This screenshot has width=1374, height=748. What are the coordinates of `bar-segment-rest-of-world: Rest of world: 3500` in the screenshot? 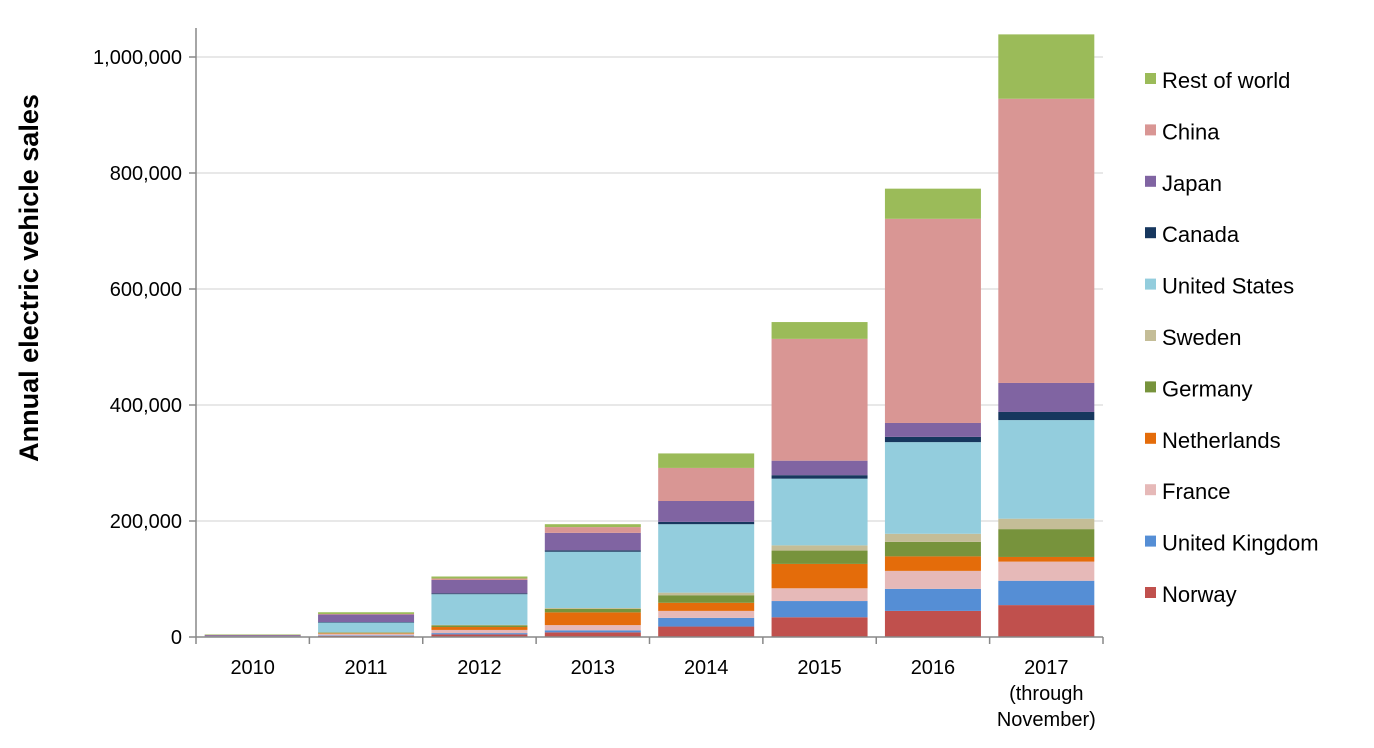 It's located at (479, 577).